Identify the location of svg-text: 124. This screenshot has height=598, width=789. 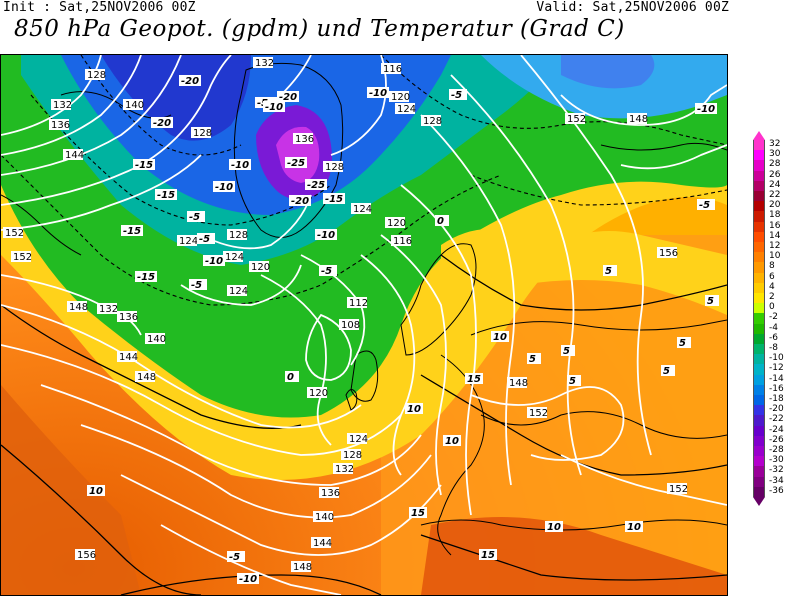
(362, 209).